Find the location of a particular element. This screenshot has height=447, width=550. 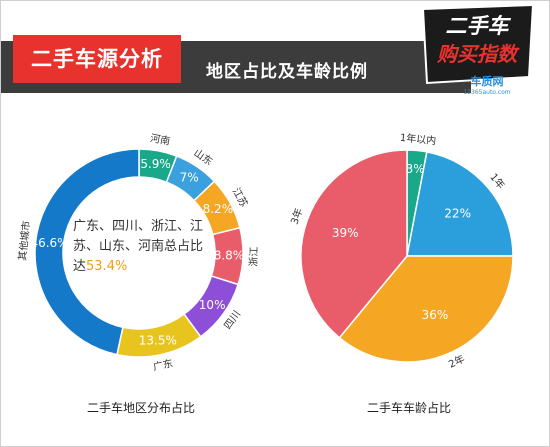

pie-category-label: 1年以内 is located at coordinates (417, 139).